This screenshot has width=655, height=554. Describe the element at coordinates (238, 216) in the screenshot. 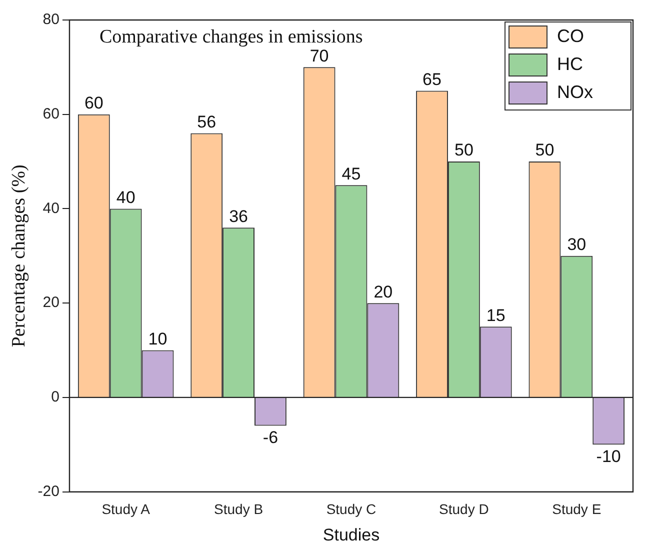

I see `data-label: 36` at that location.